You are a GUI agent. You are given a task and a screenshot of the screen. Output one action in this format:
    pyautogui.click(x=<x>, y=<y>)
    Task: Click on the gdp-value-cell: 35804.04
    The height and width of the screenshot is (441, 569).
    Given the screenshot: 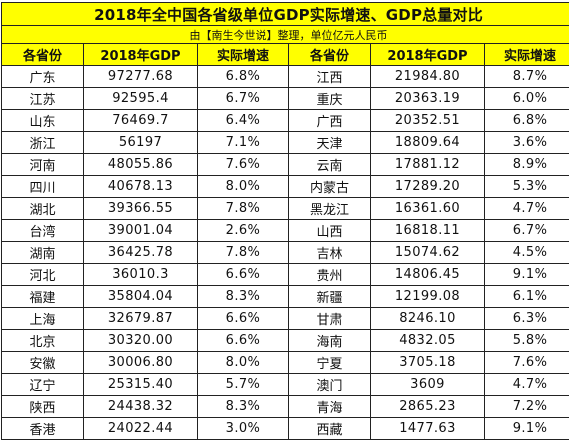 What is the action you would take?
    pyautogui.click(x=140, y=296)
    